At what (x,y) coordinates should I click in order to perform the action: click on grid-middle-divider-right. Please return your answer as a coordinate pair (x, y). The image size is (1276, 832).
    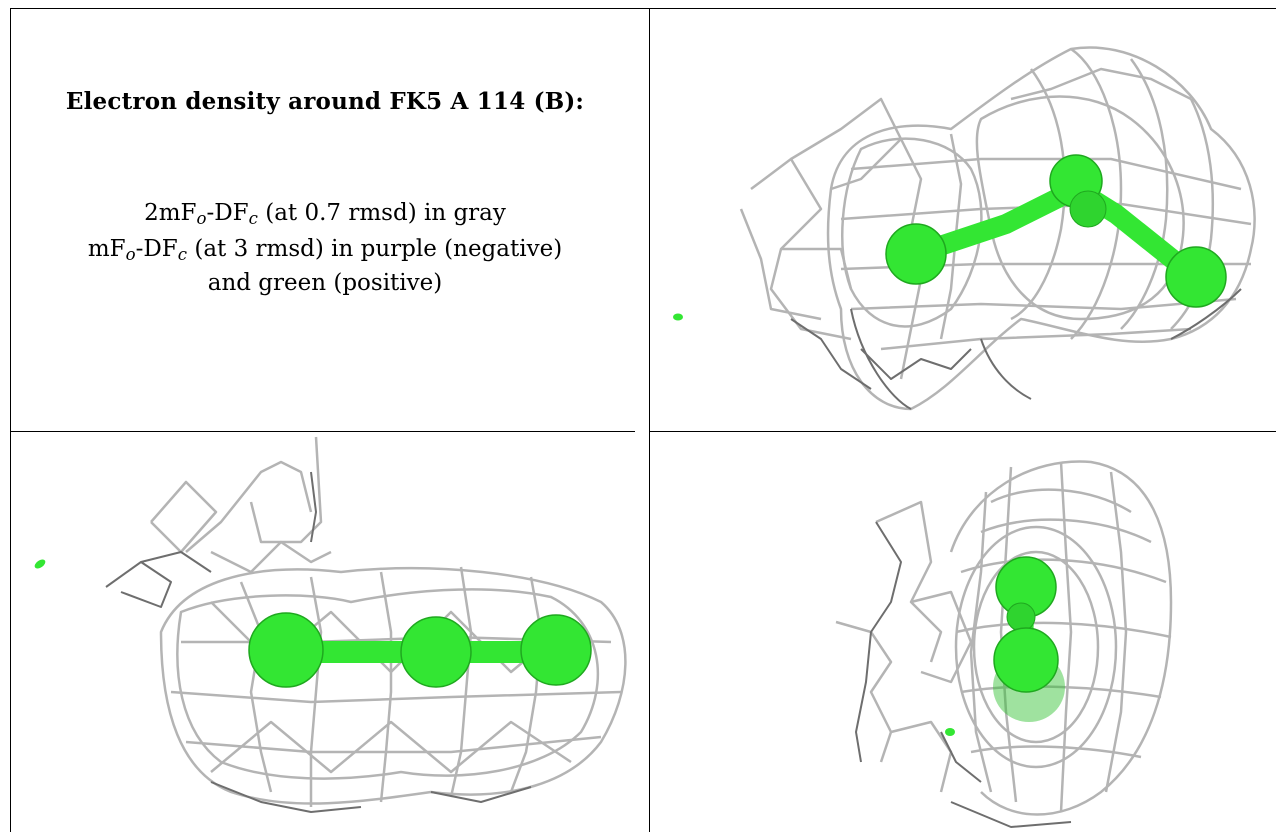
    Looking at the image, I should click on (963, 431).